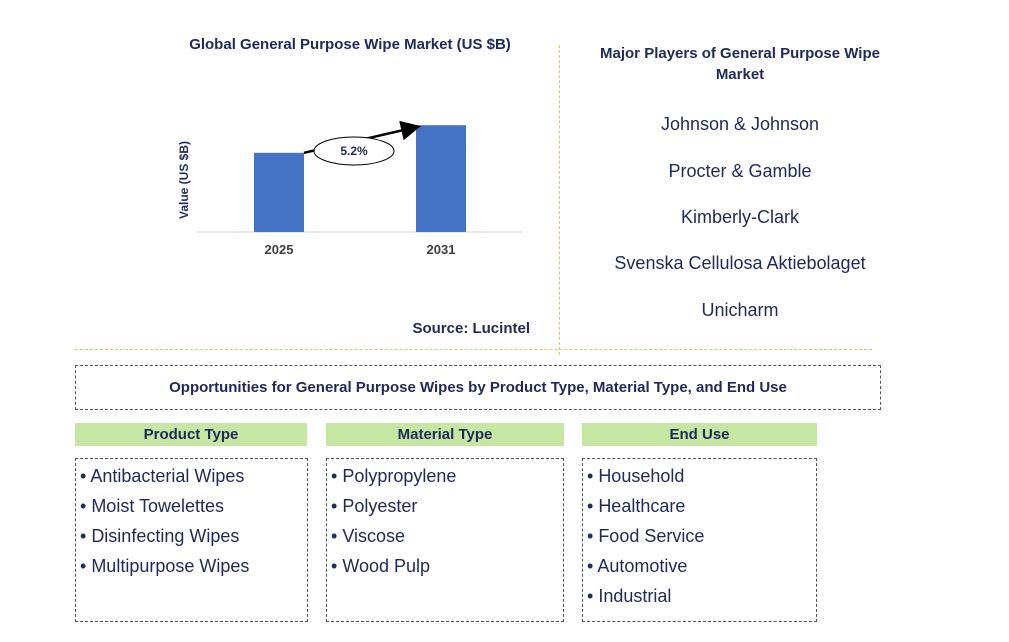 Image resolution: width=1009 pixels, height=642 pixels. I want to click on player-item: Svenska Cellulosa Aktiebolaget, so click(740, 263).